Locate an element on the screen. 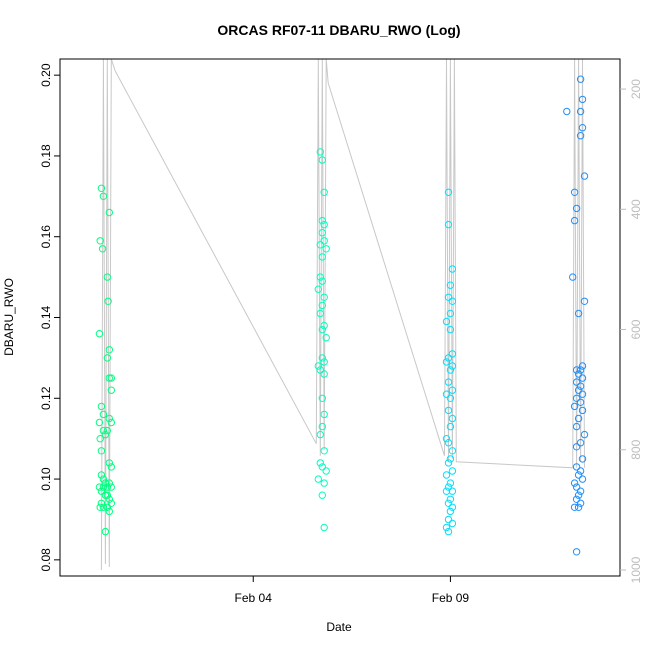 This screenshot has width=650, height=650. x-axis: Feb 04 Feb 09 is located at coordinates (352, 590).